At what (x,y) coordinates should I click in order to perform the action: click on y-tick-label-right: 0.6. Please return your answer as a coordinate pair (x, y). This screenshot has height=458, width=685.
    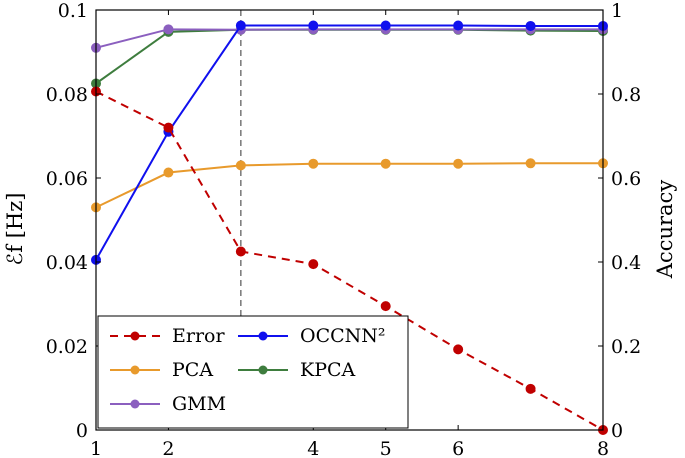
    Looking at the image, I should click on (626, 179).